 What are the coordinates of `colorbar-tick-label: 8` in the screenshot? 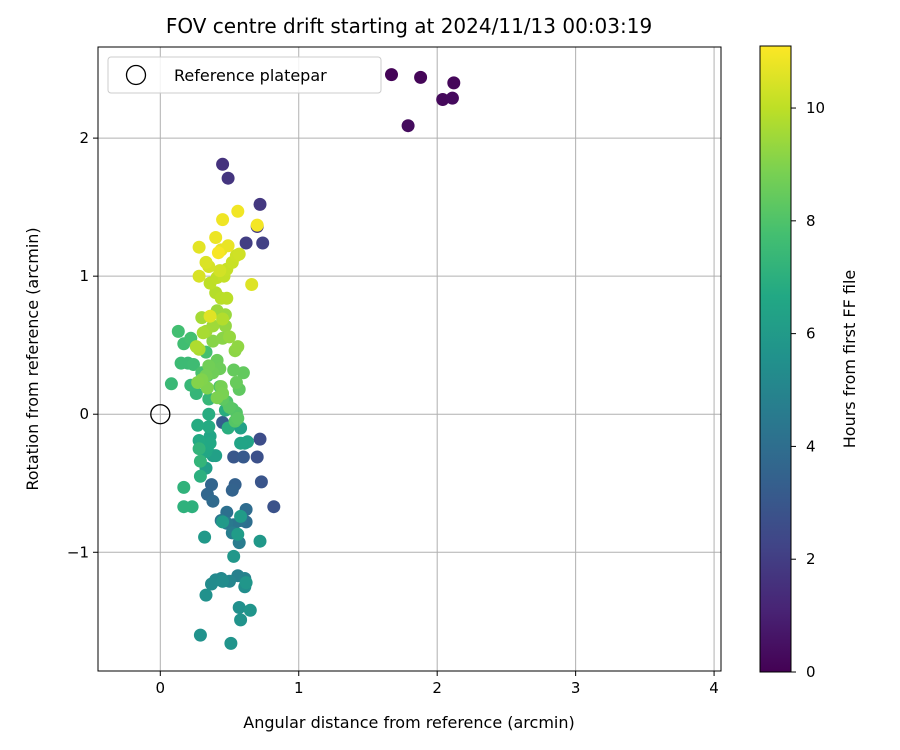 It's located at (811, 221).